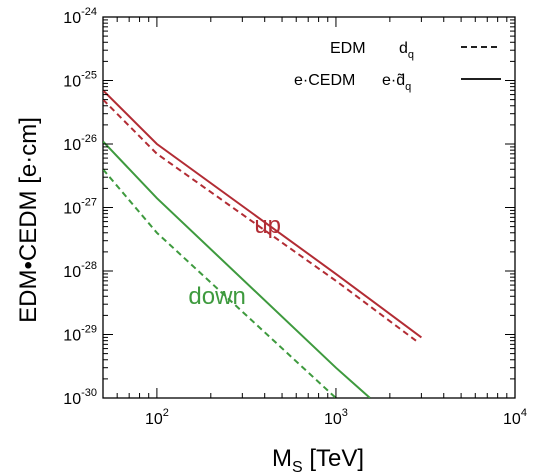 The width and height of the screenshot is (535, 474). I want to click on x-tick-label: 10², so click(157, 417).